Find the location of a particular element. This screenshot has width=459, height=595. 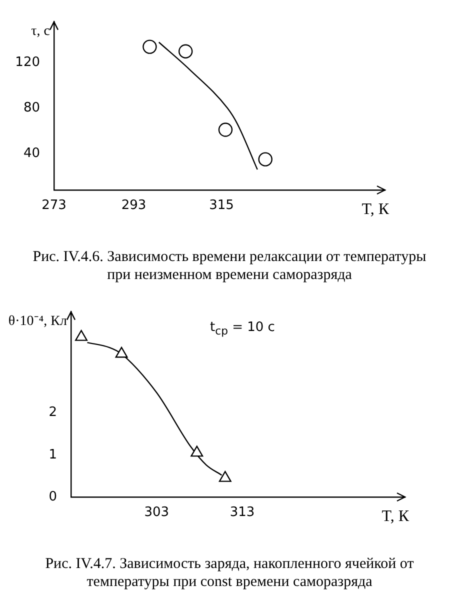

text: Рис. IV.4.7. Зависимость заряда, накопленного ячейкой от температуры при const времени саморазряда is located at coordinates (229, 573).